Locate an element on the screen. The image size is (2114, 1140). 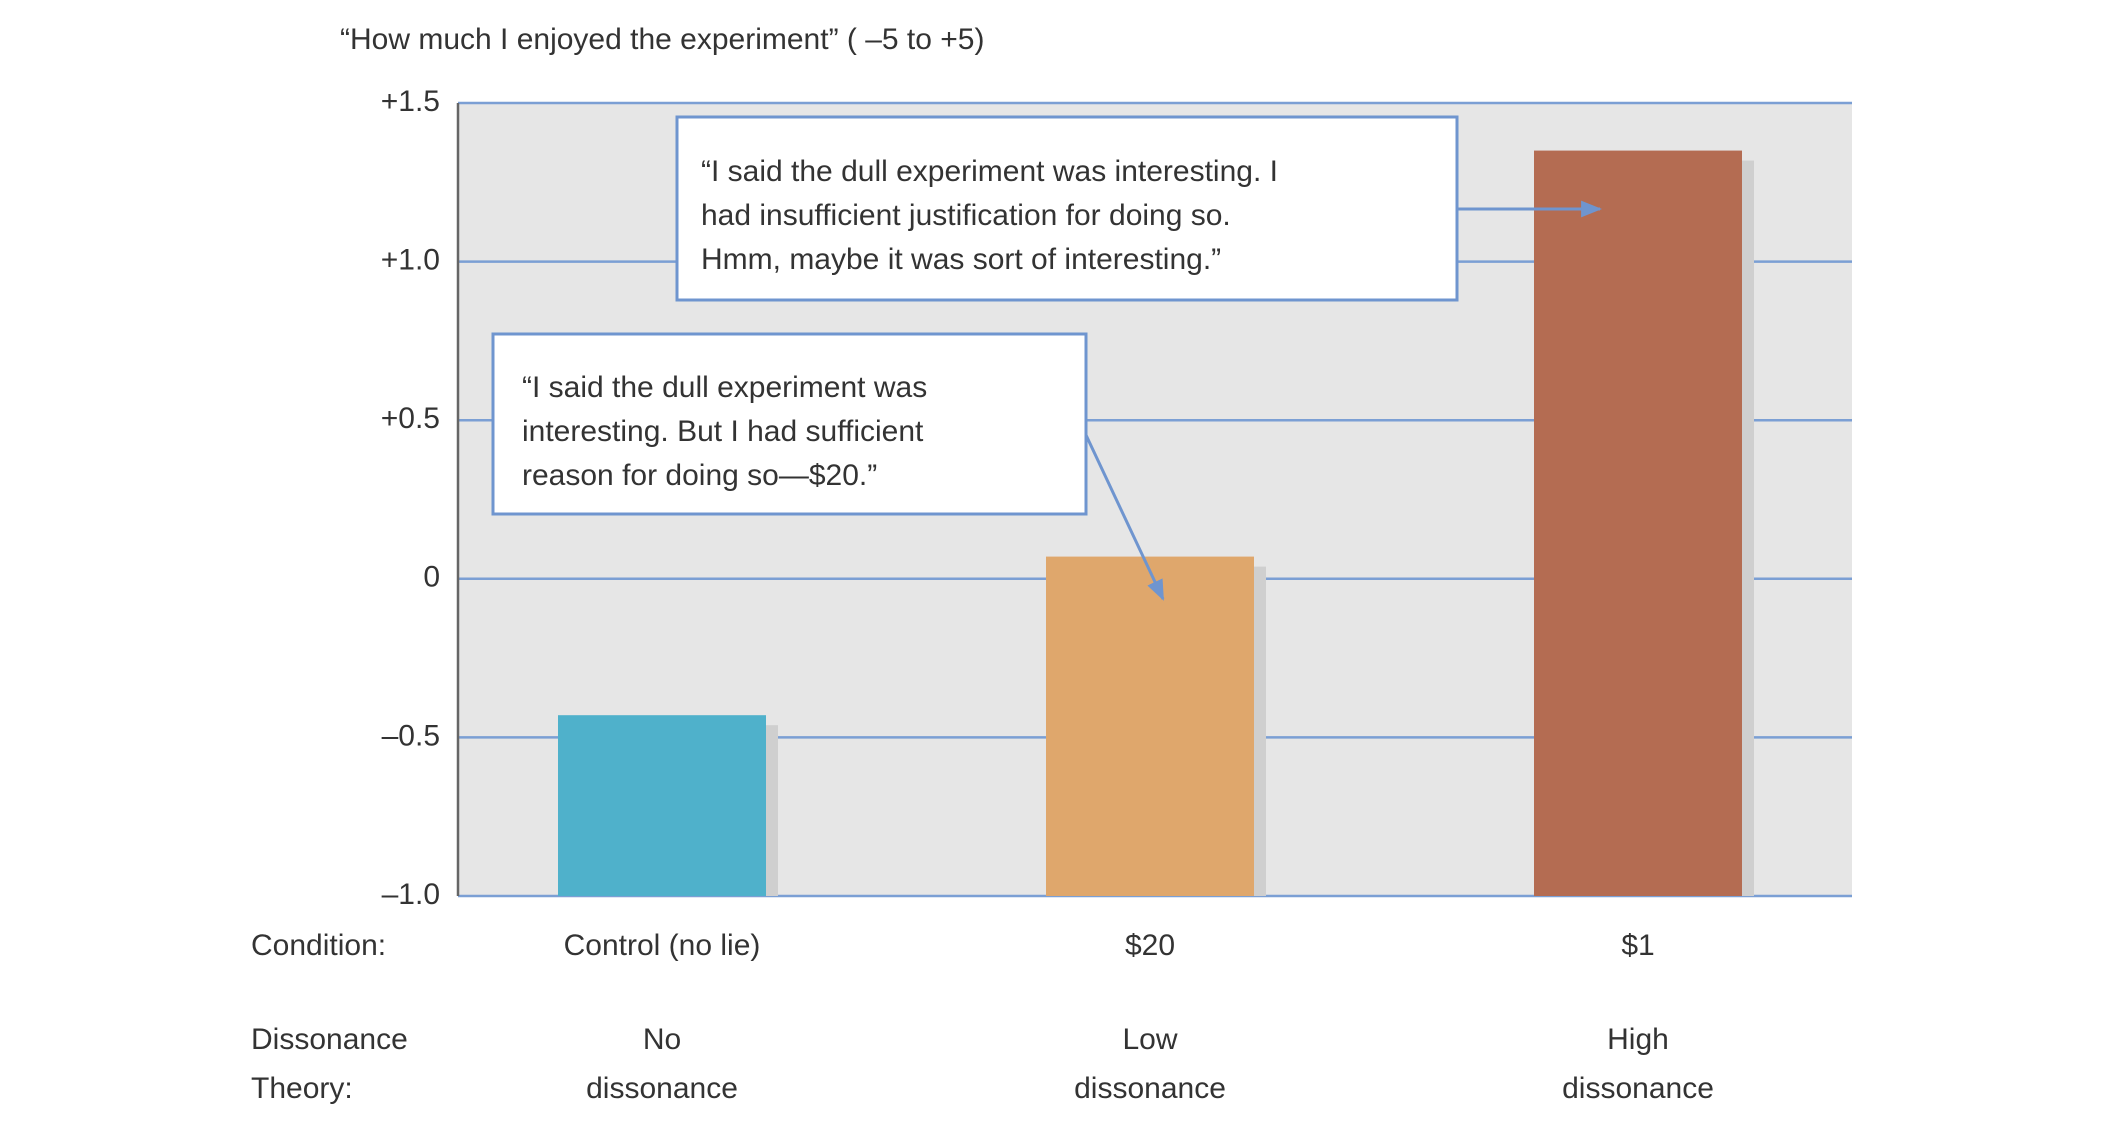
y-tick-label: +1.0 is located at coordinates (410, 260).